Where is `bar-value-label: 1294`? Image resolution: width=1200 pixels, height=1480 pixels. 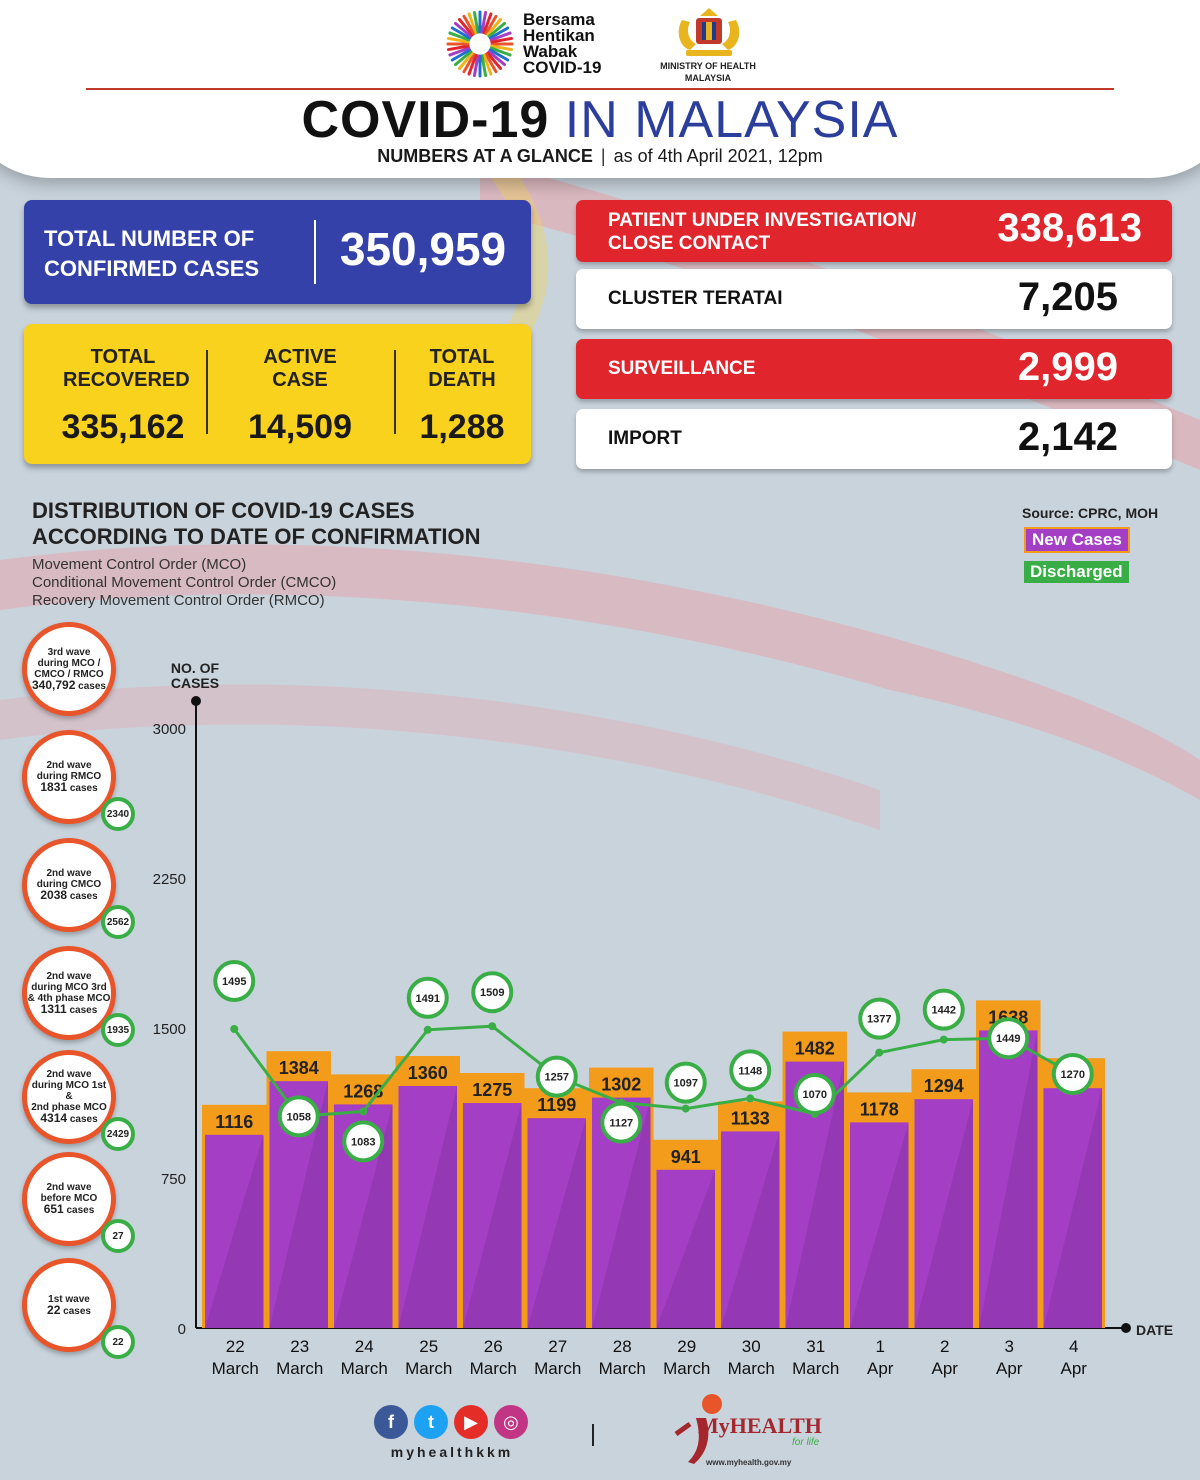 bar-value-label: 1294 is located at coordinates (944, 1086).